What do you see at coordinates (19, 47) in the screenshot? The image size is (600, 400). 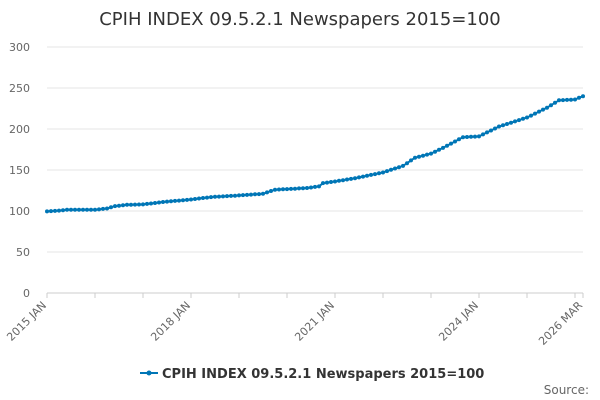 I see `y-tick-label: 300` at bounding box center [19, 47].